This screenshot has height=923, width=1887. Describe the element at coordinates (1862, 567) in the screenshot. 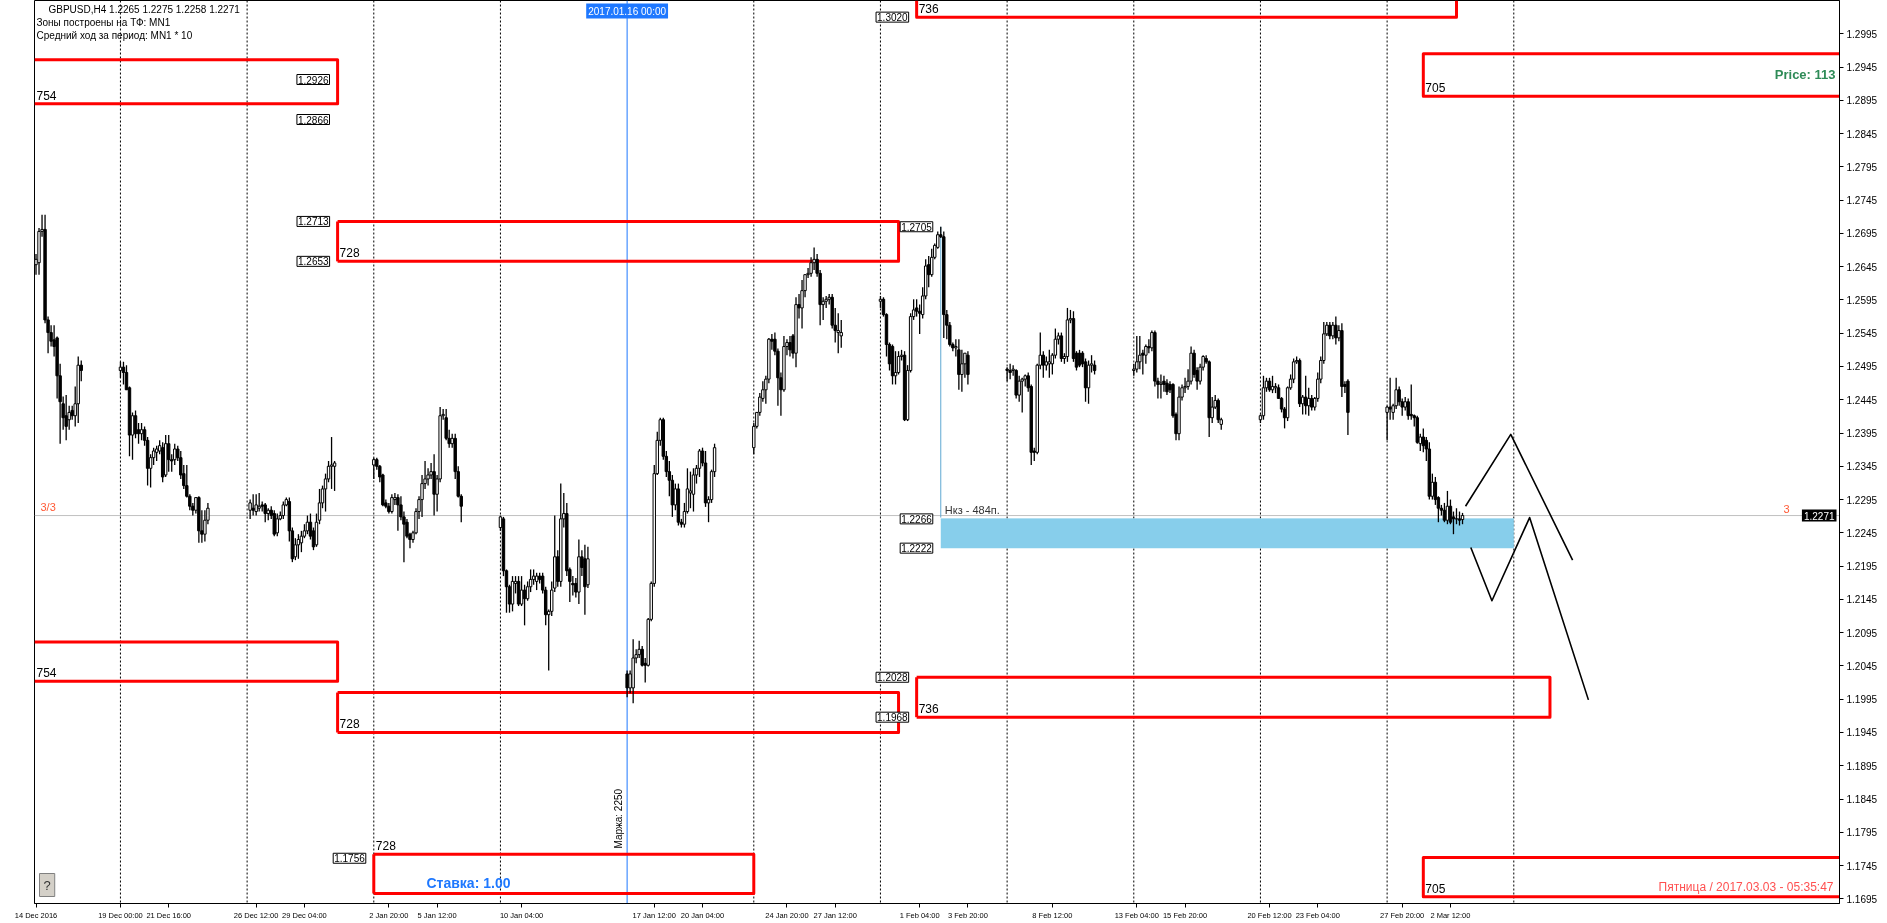

I see `y-tick-label: 1.2195` at that location.